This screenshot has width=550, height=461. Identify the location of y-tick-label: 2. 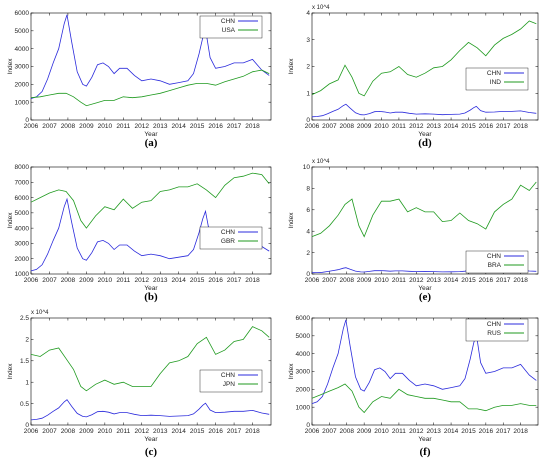
(308, 67).